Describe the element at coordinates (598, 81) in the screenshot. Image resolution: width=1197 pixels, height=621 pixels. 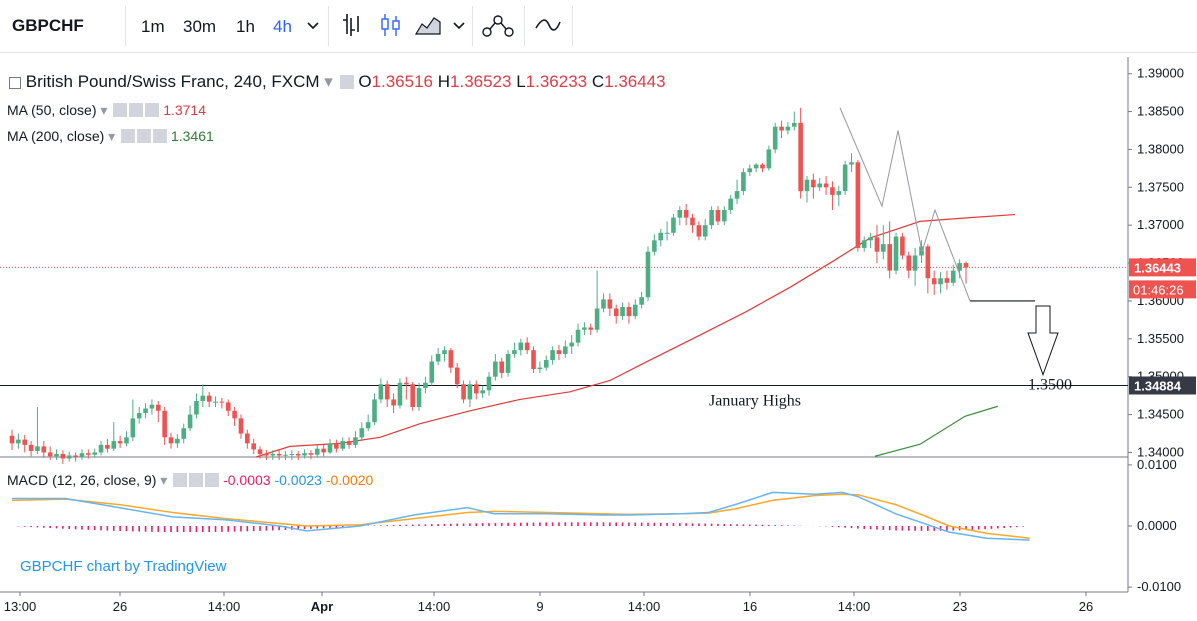
I see `ohlc-close-key: C` at that location.